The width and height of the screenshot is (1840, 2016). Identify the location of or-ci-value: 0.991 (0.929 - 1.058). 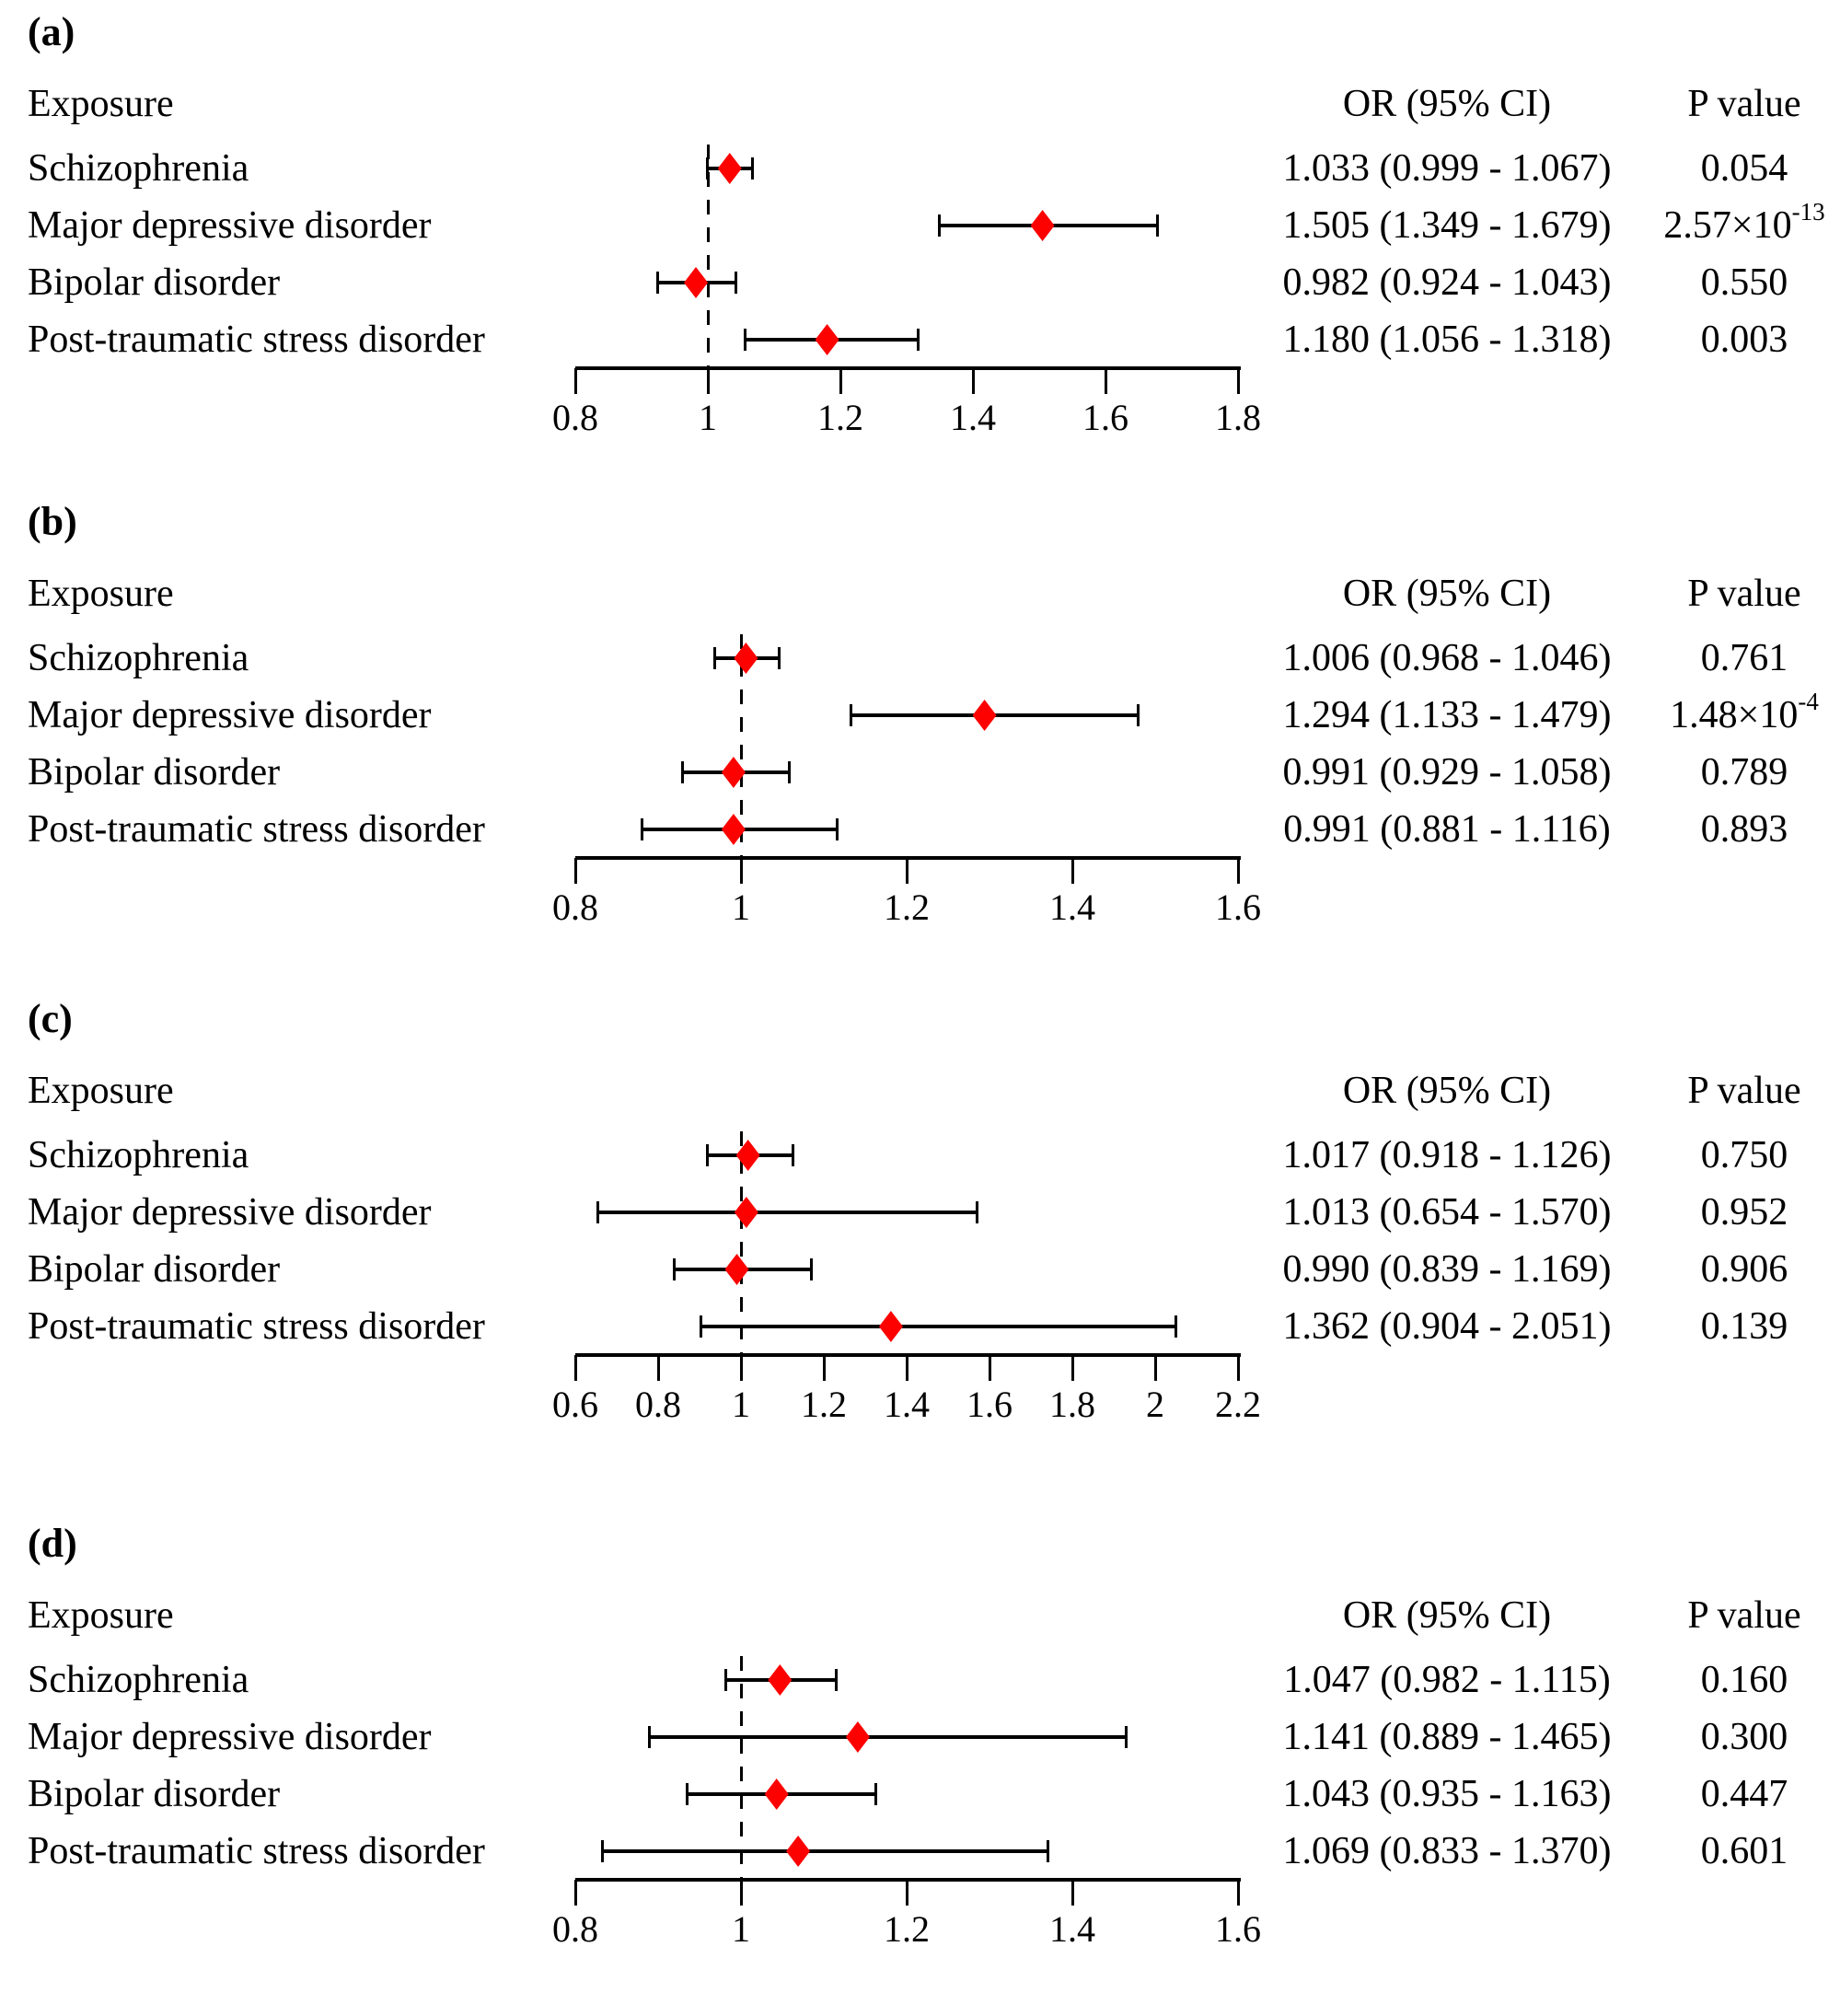
(1447, 772).